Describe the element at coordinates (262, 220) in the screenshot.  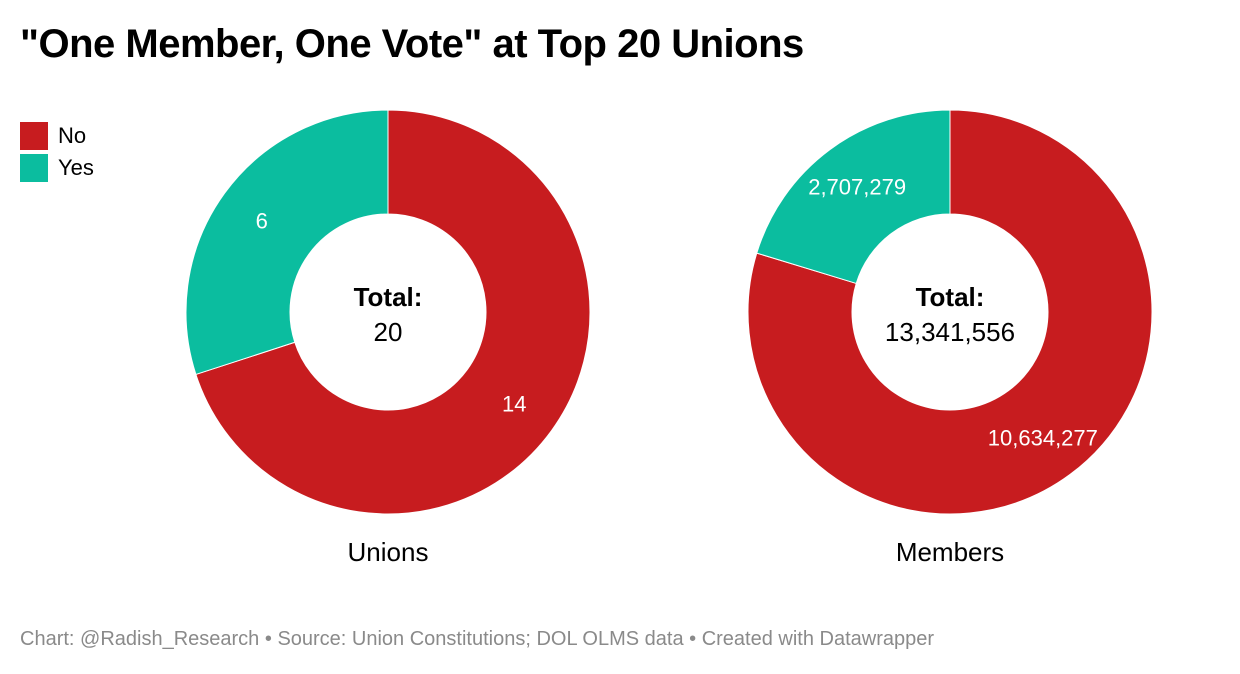
I see `slice-label-yes: 6` at that location.